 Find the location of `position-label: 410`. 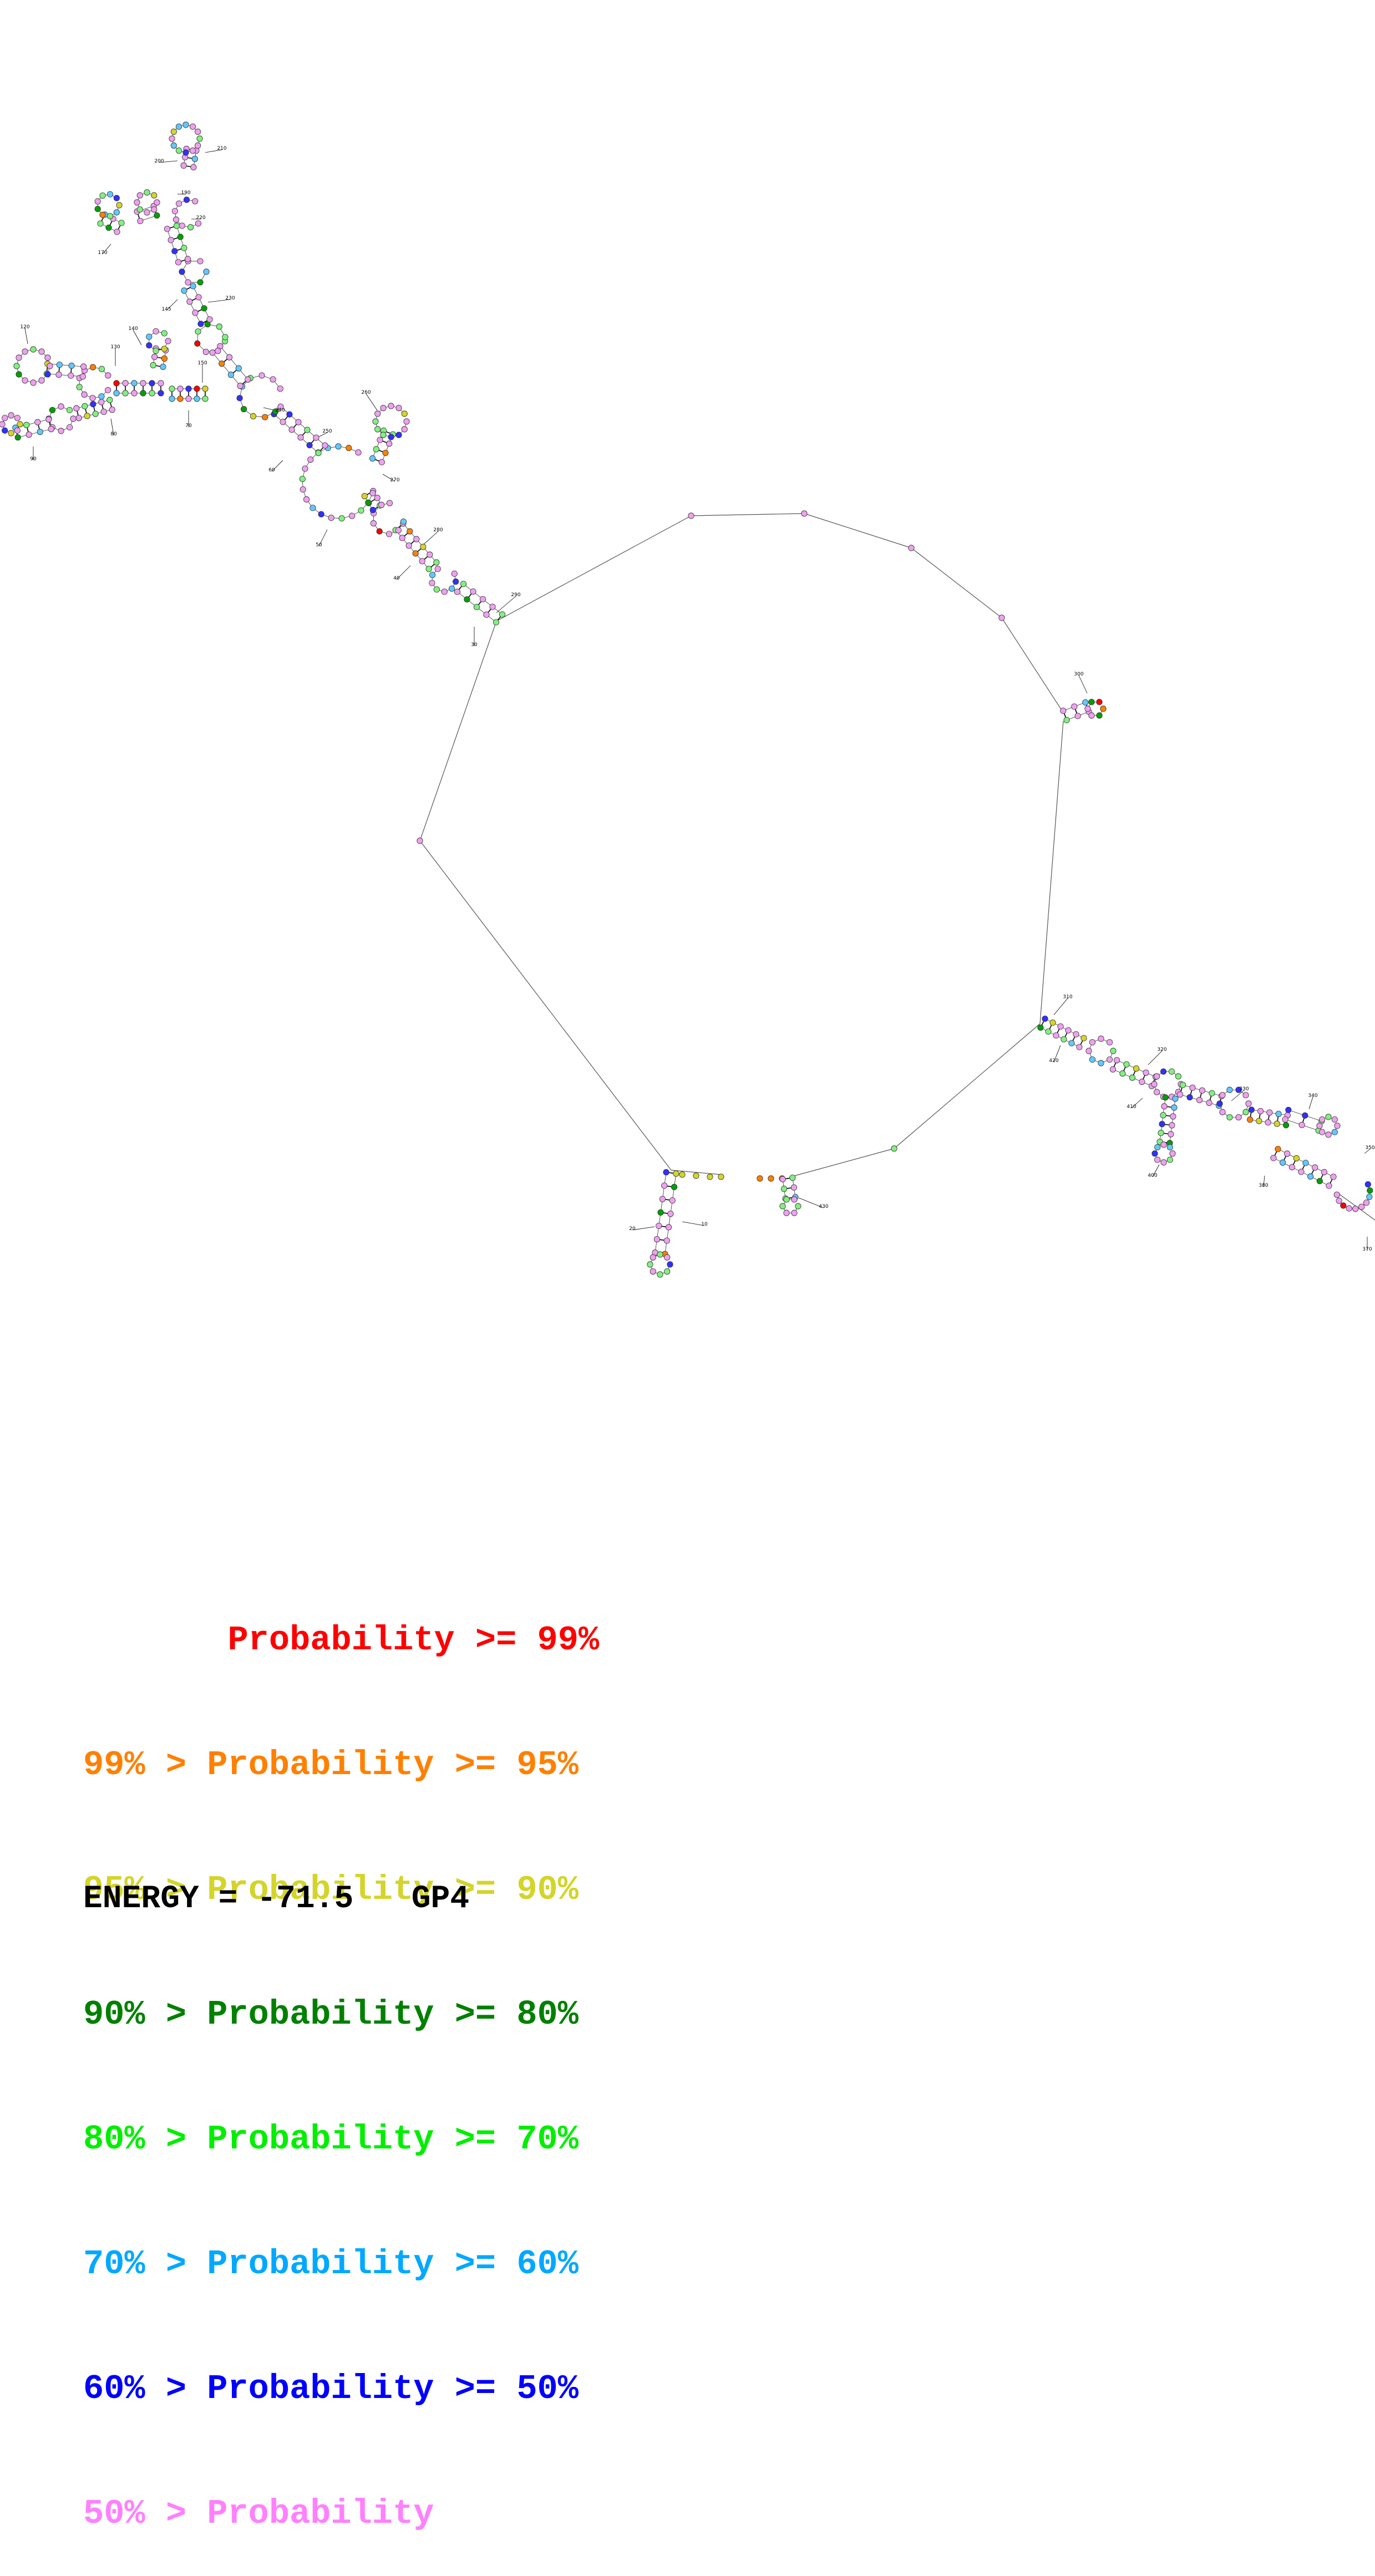

position-label: 410 is located at coordinates (1131, 1107).